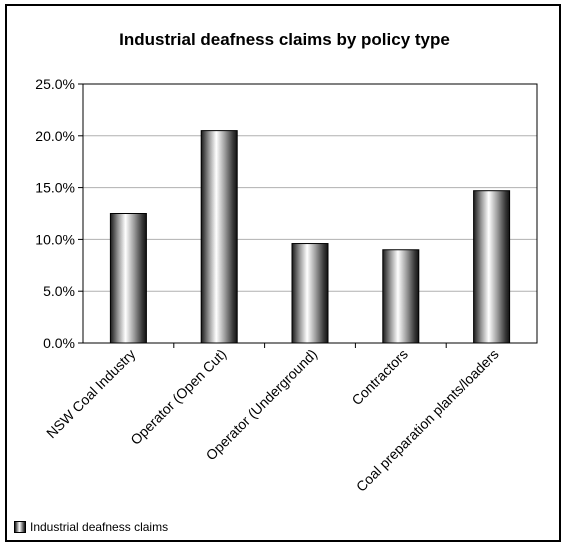 The height and width of the screenshot is (548, 569). Describe the element at coordinates (55, 136) in the screenshot. I see `y-tick-label: 20.0%` at that location.